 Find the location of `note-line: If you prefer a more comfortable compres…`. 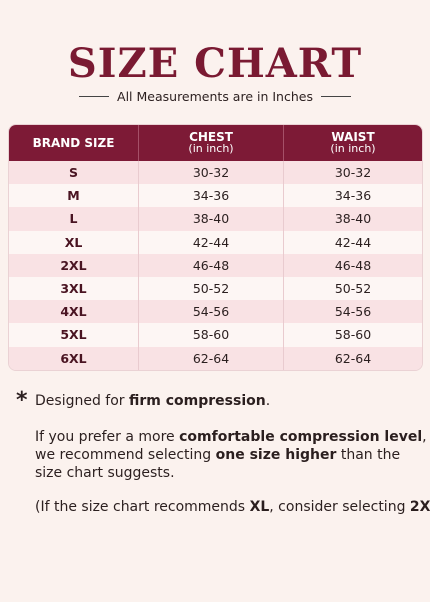

note-line: If you prefer a more comfortable compres… is located at coordinates (231, 437).